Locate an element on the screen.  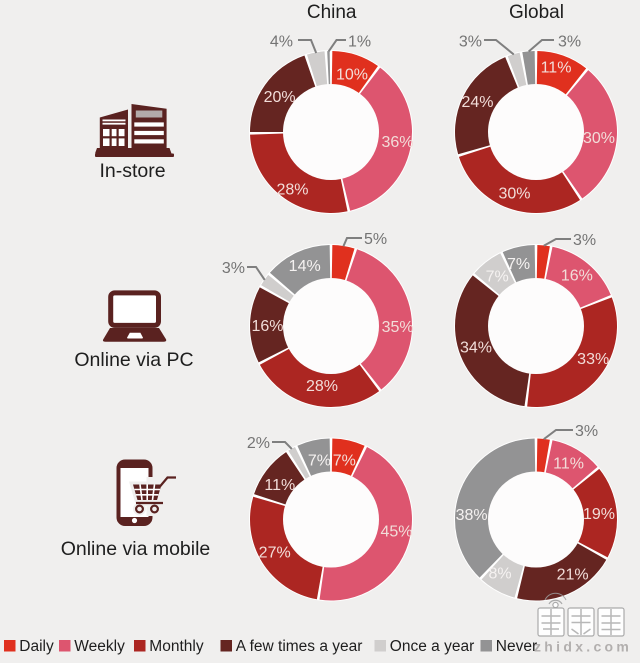
svg-text: In-store is located at coordinates (132, 171).